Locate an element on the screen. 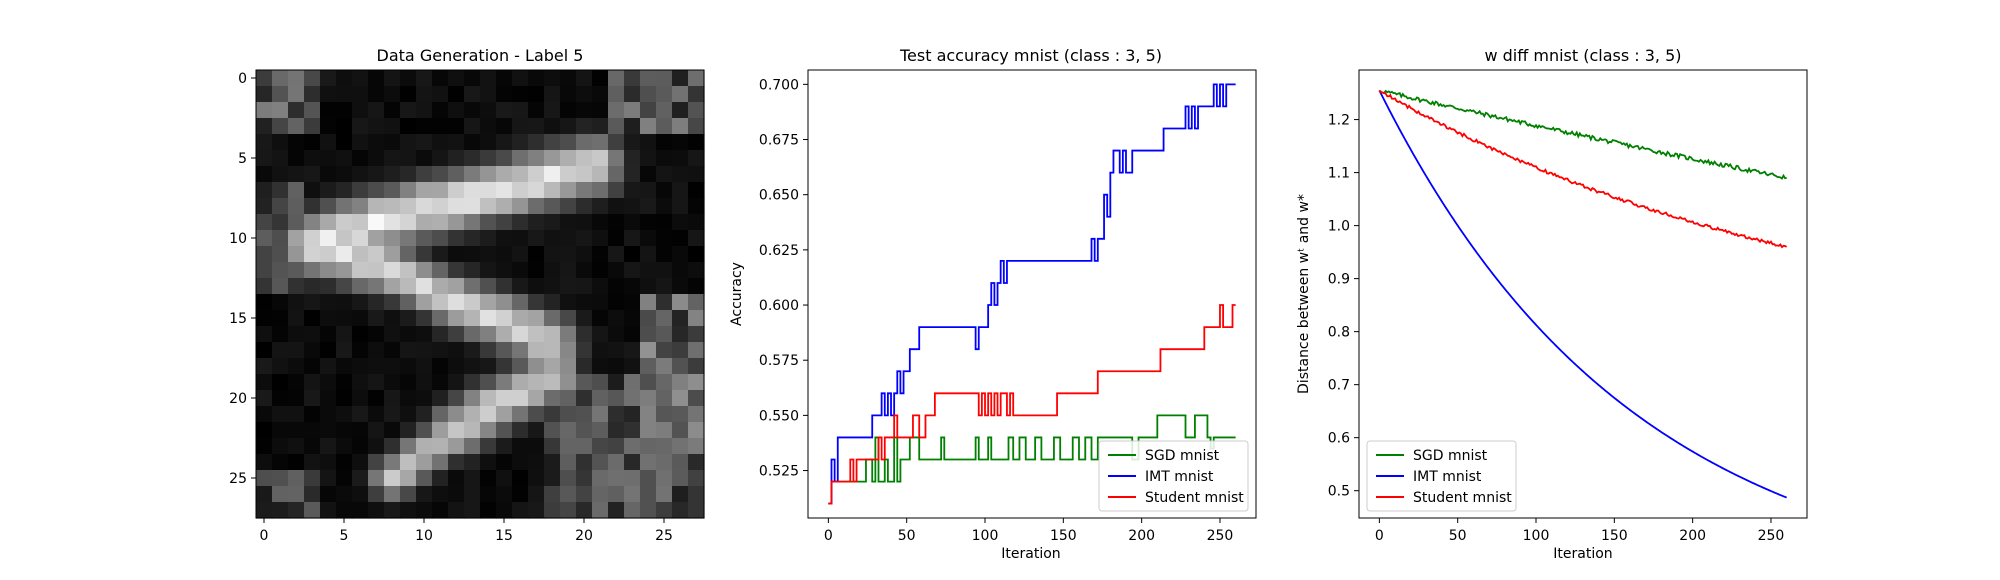 This screenshot has height=580, width=2000. accuracy-legend-label-imt: IMT mnist is located at coordinates (1179, 477).